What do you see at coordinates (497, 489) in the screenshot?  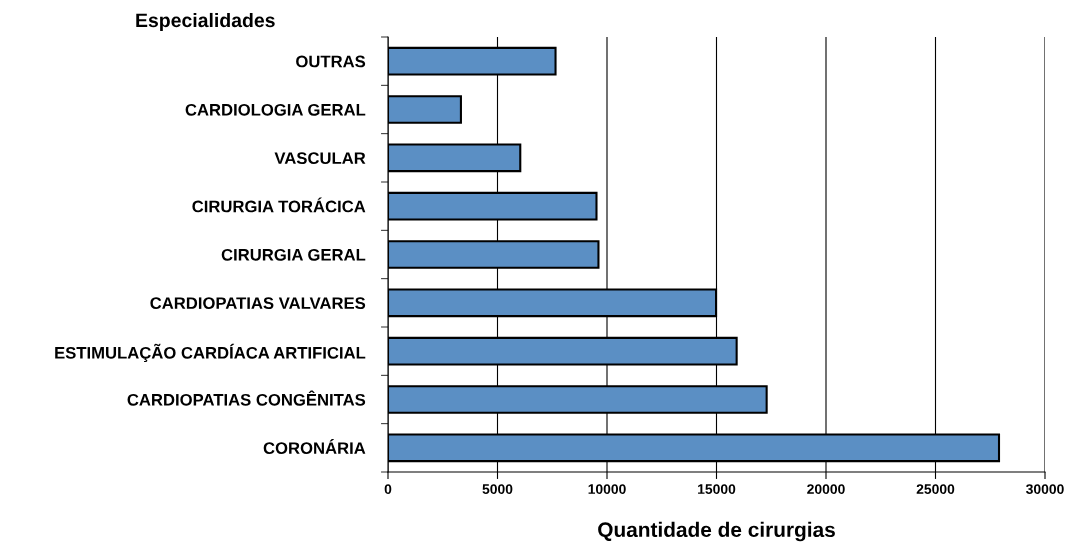 I see `x-tick-label: 5000` at bounding box center [497, 489].